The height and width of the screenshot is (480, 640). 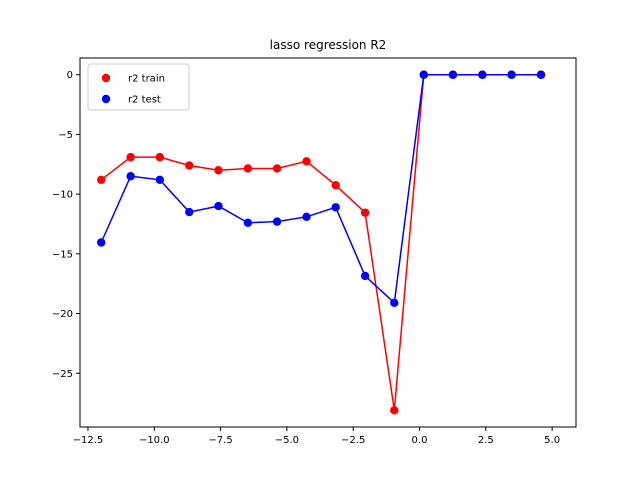 I want to click on x-tick-label: 2.5, so click(x=486, y=440).